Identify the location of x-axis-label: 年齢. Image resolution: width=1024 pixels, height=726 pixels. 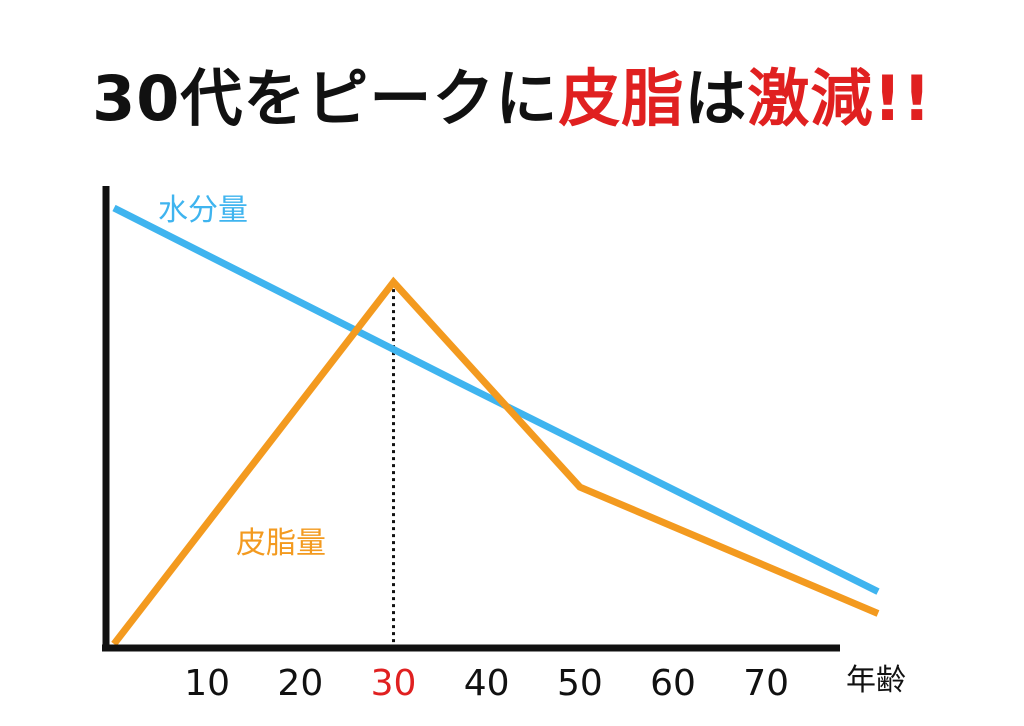
(876, 680).